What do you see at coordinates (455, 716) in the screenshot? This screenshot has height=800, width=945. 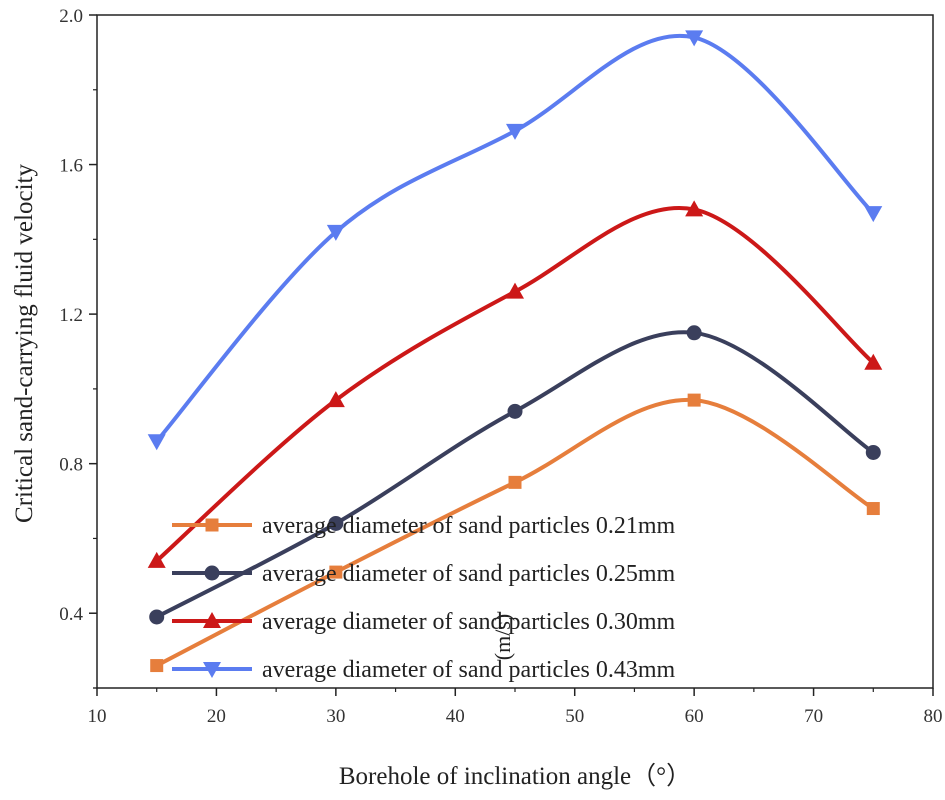 I see `x-tick-label: 40` at bounding box center [455, 716].